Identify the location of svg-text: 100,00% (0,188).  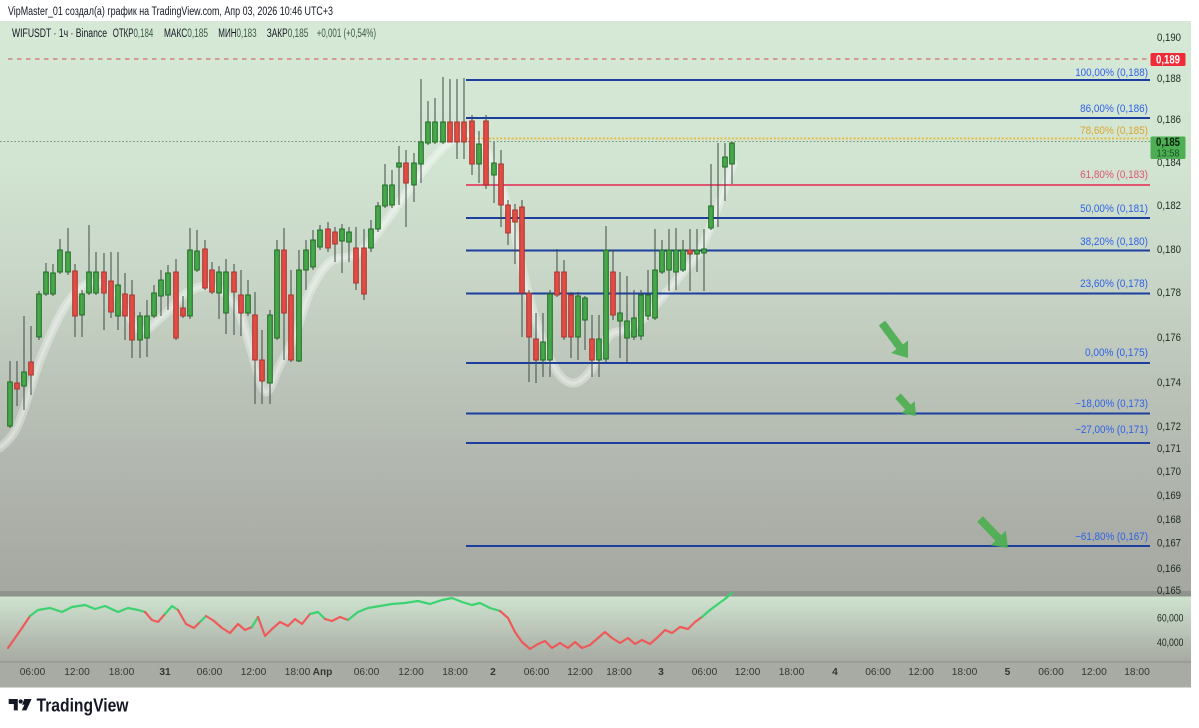
(1111, 73).